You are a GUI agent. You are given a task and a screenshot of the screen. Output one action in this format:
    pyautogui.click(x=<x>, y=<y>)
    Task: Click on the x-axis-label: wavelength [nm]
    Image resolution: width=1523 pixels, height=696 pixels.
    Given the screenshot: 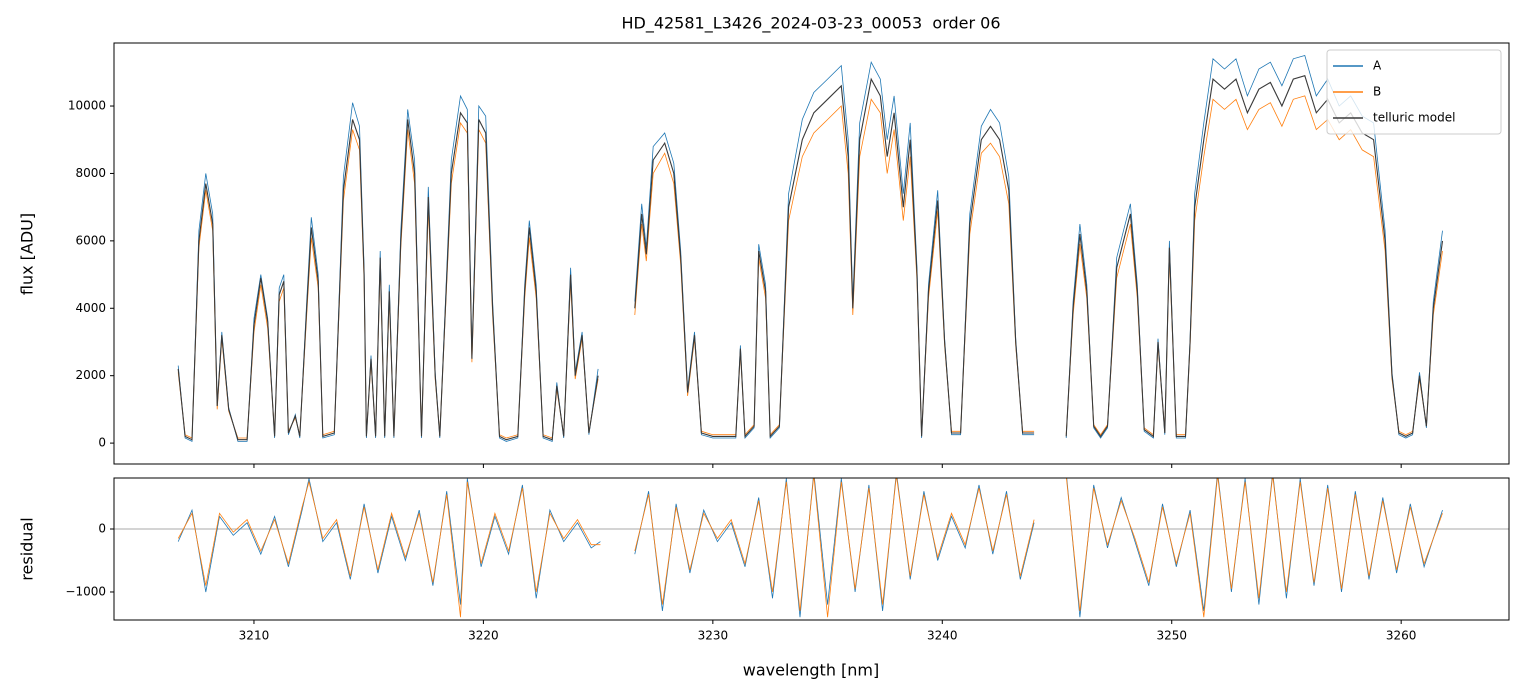 What is the action you would take?
    pyautogui.click(x=811, y=670)
    